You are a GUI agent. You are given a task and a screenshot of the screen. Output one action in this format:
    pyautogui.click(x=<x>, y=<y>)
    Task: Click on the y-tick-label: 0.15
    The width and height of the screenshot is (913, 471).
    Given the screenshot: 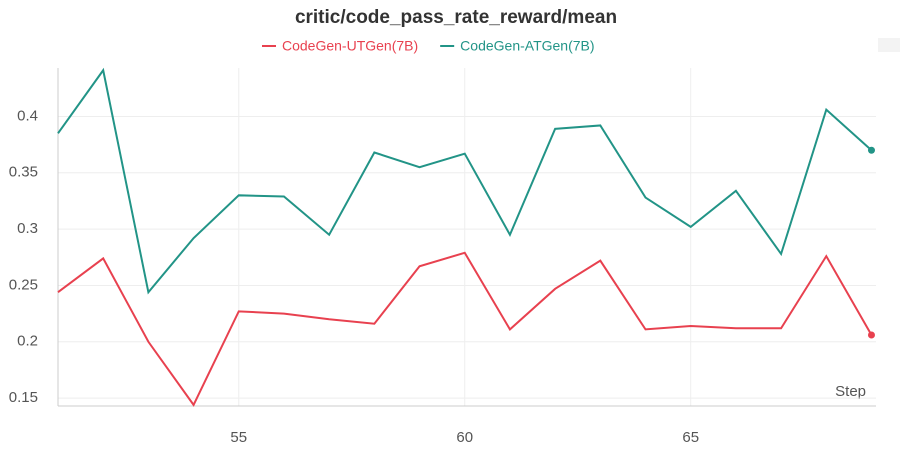 What is the action you would take?
    pyautogui.click(x=23, y=397)
    